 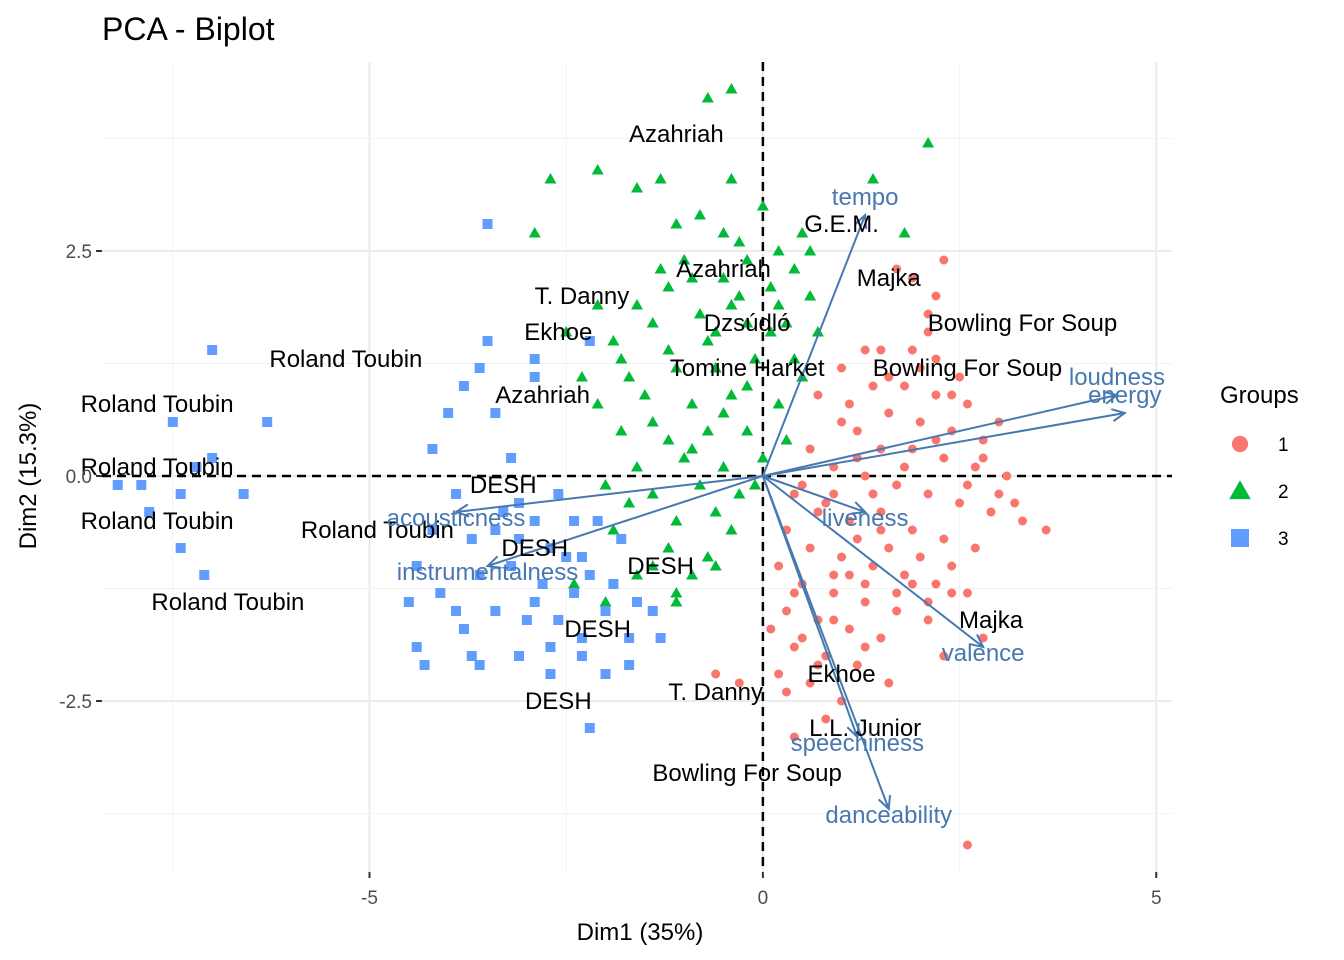 What do you see at coordinates (857, 743) in the screenshot?
I see `variable-label-speechiness: speechiness` at bounding box center [857, 743].